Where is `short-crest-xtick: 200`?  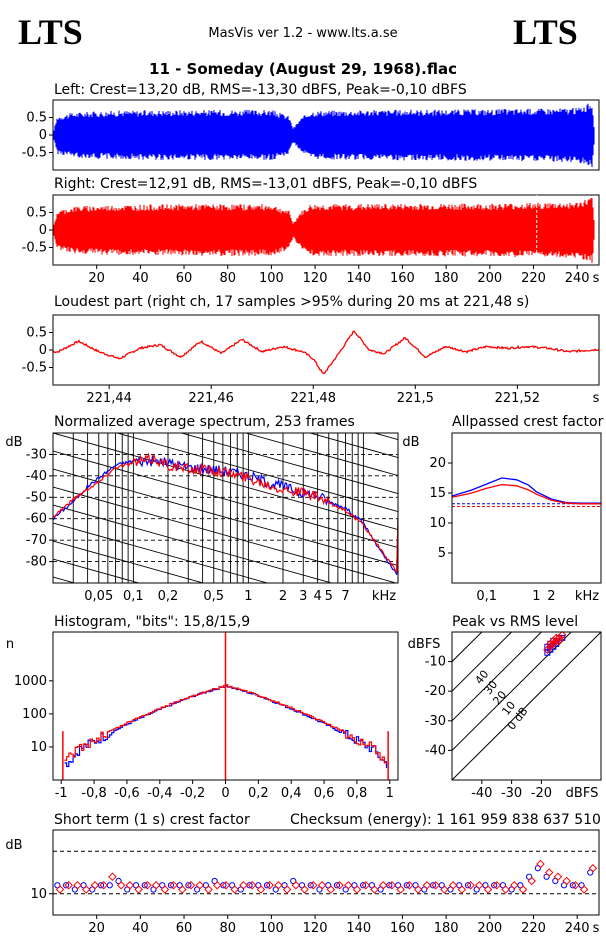 short-crest-xtick: 200 is located at coordinates (489, 928).